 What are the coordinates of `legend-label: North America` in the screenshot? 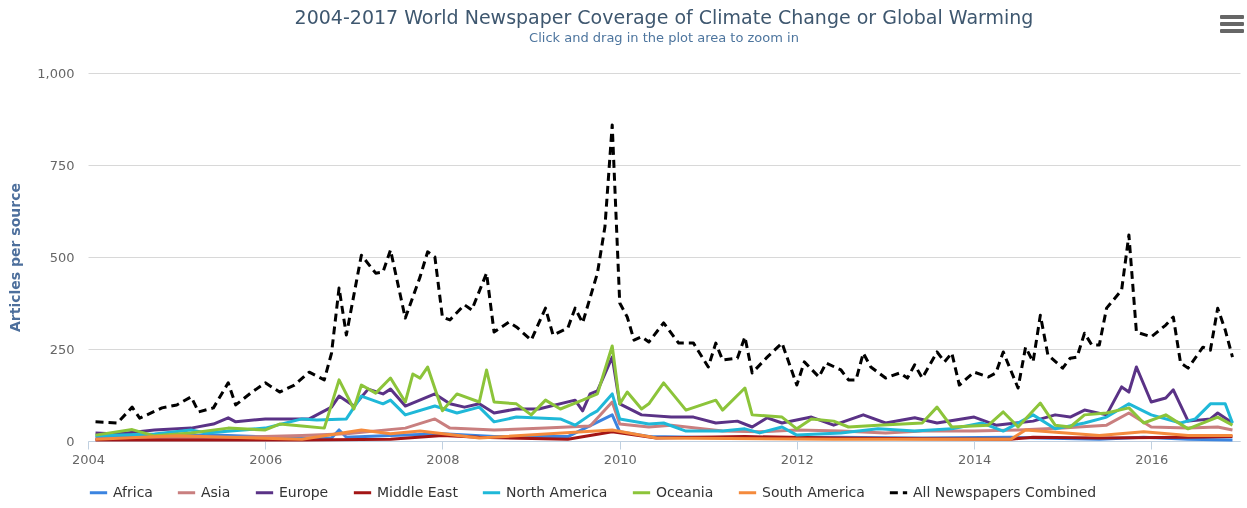 It's located at (557, 491).